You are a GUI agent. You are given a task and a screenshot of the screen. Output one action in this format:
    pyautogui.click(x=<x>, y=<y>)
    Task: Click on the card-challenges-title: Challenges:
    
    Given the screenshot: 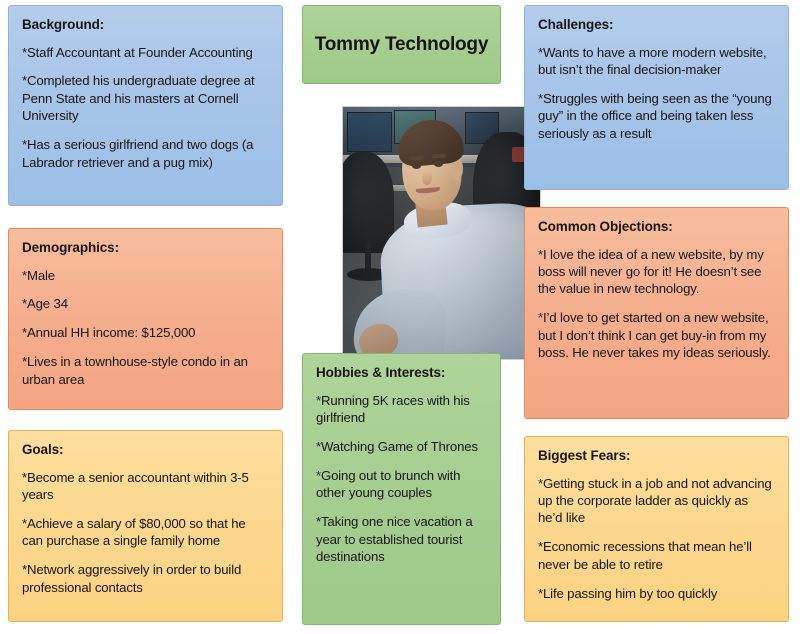 What is the action you would take?
    pyautogui.click(x=576, y=24)
    